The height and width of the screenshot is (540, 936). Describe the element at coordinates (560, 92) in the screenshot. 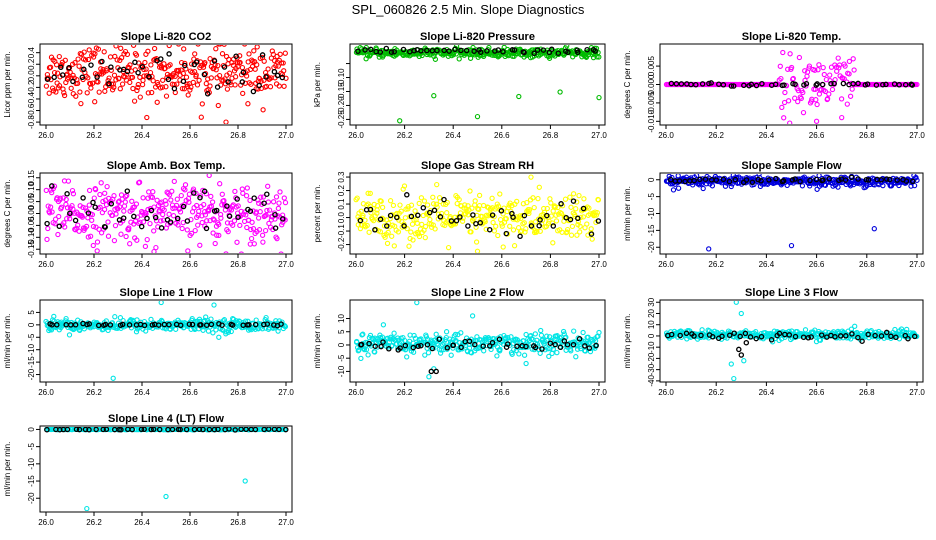

I see `outlier-point` at that location.